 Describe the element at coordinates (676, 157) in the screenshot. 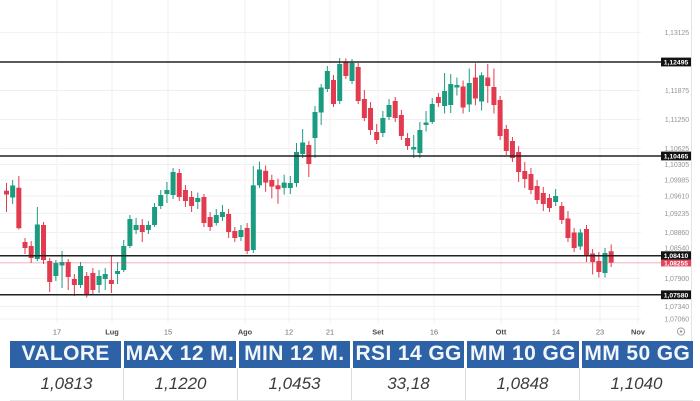

I see `svg-text: 1,10465` at that location.